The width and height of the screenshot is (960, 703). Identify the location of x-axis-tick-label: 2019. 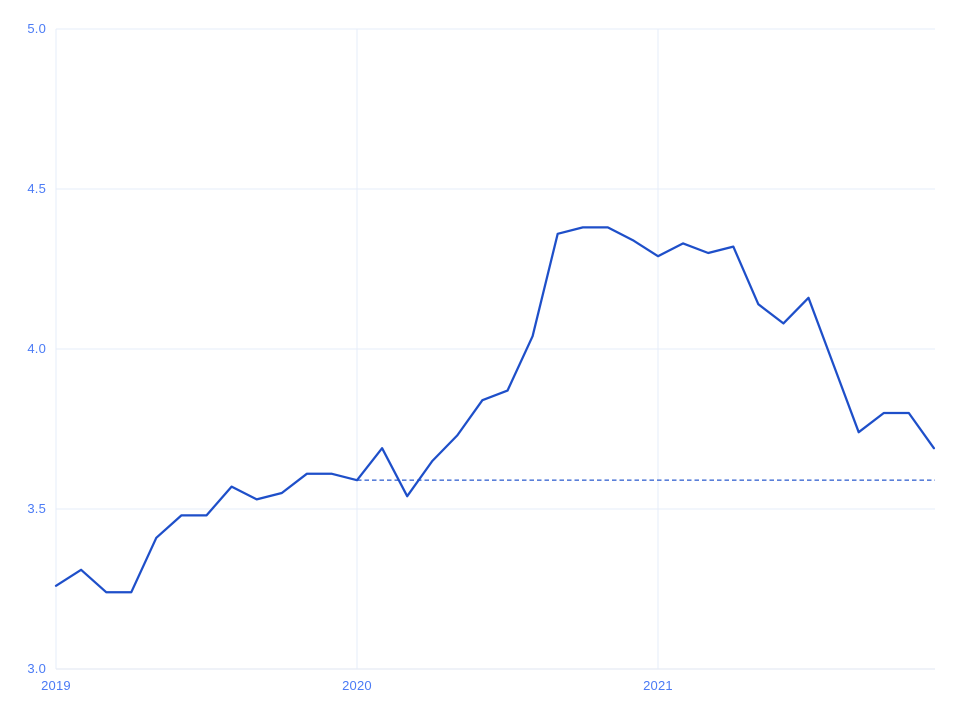
(56, 685).